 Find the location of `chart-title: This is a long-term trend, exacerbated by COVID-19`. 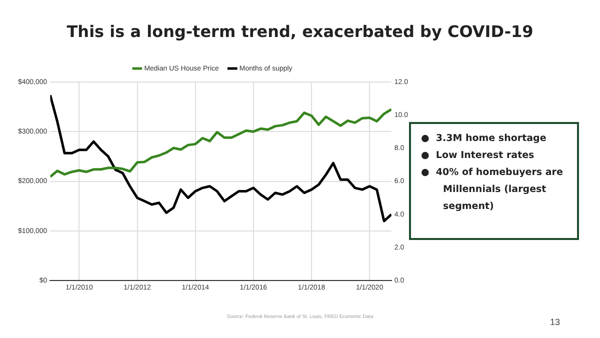

chart-title: This is a long-term trend, exacerbated by COVID-19 is located at coordinates (300, 31).